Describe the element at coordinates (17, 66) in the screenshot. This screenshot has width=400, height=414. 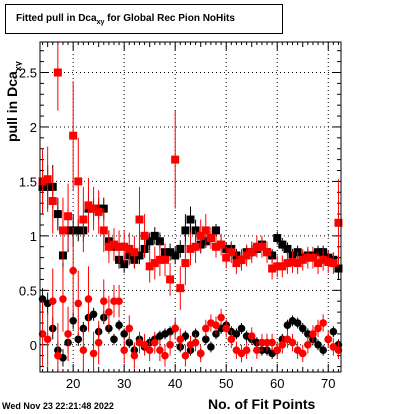
I see `y-axis-label-sub: xy` at that location.